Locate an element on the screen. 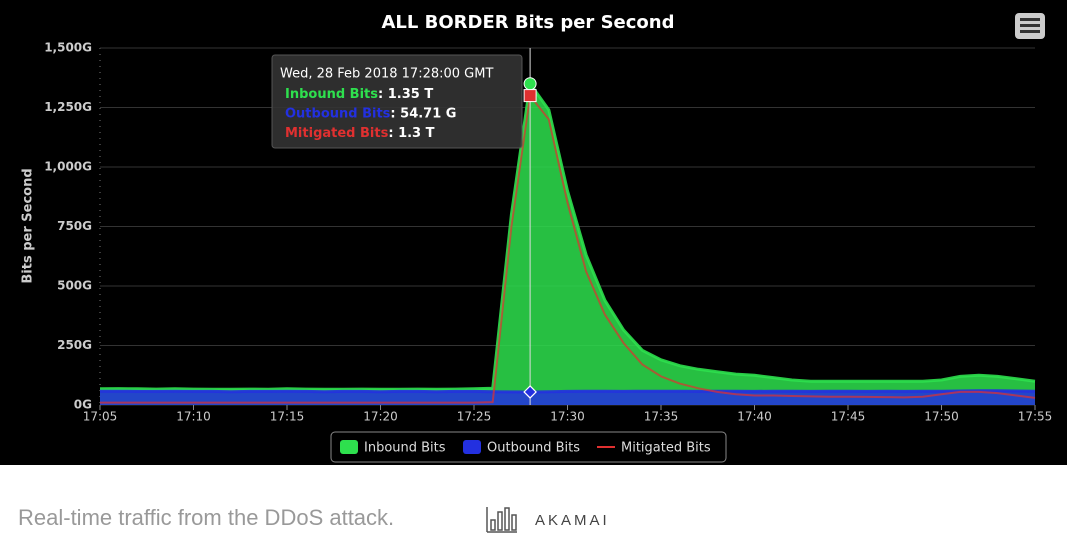 This screenshot has height=550, width=1072. tooltip-value: 1.35 T is located at coordinates (411, 94).